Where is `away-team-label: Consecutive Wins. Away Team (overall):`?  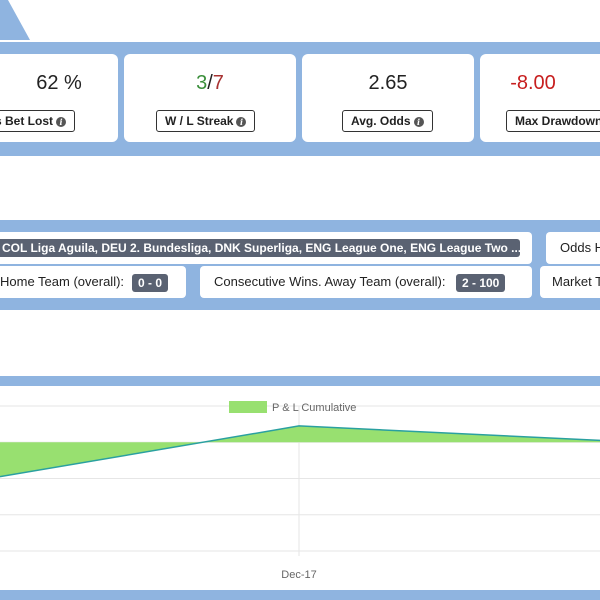
away-team-label: Consecutive Wins. Away Team (overall): is located at coordinates (330, 281).